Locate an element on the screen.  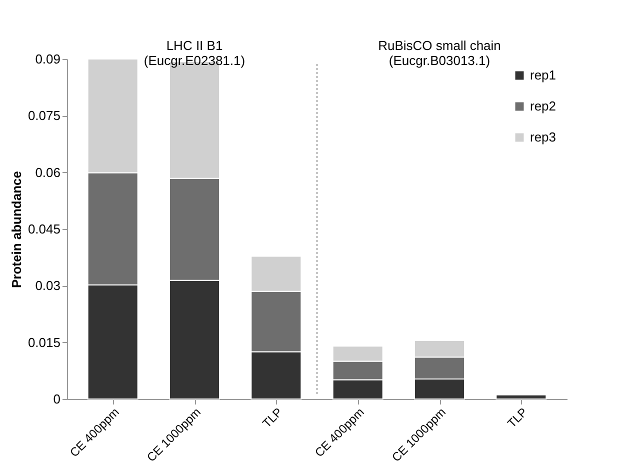
annotation: LHC II B1 (Eucgr.E02381.1) is located at coordinates (195, 53).